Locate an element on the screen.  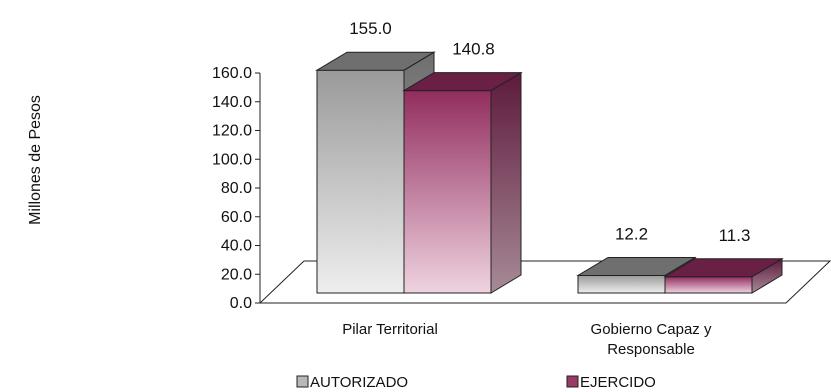
y-tick-label: 60.0 is located at coordinates (236, 217).